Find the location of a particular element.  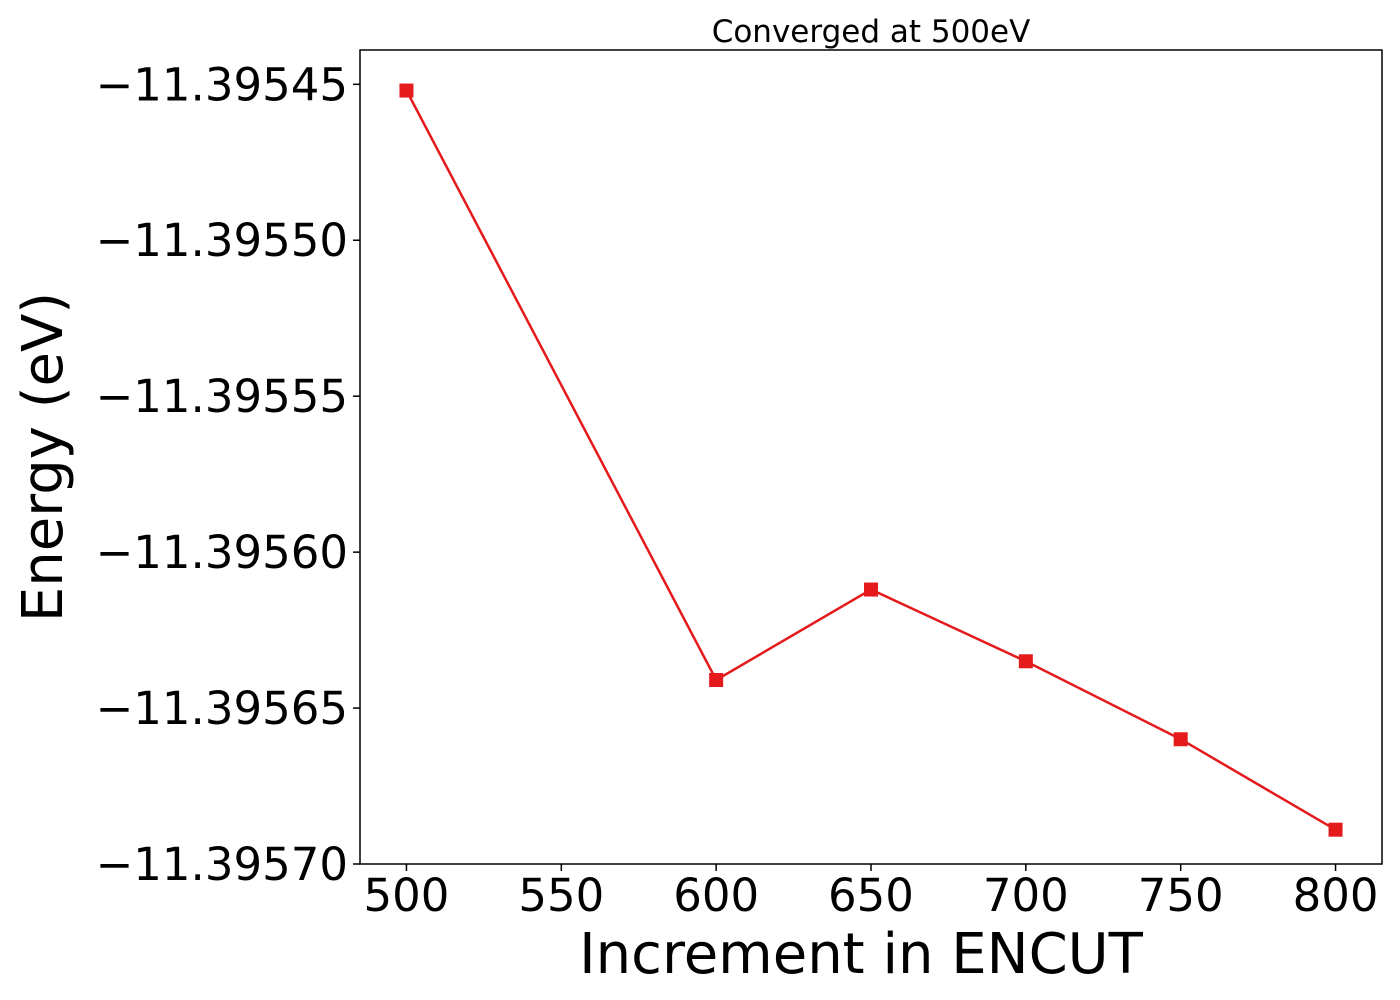

y-tick-label: −11.39560 is located at coordinates (222, 552).